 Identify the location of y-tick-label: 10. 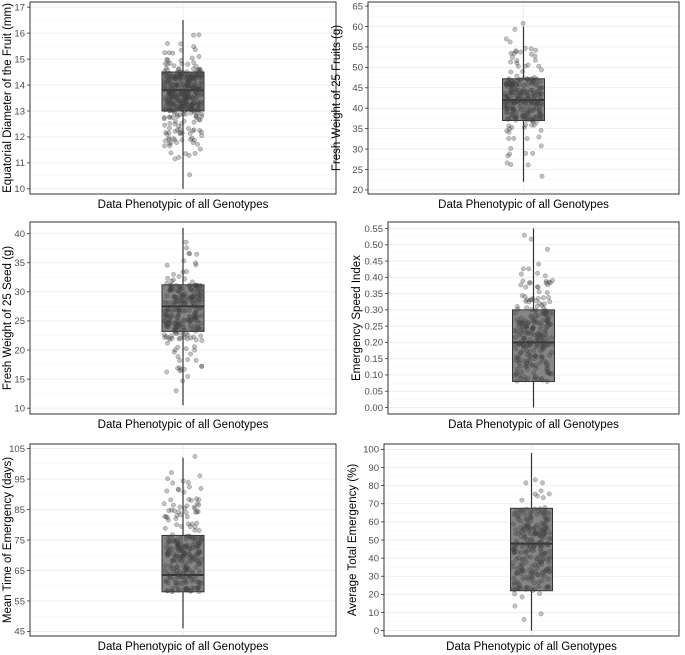
(19, 189).